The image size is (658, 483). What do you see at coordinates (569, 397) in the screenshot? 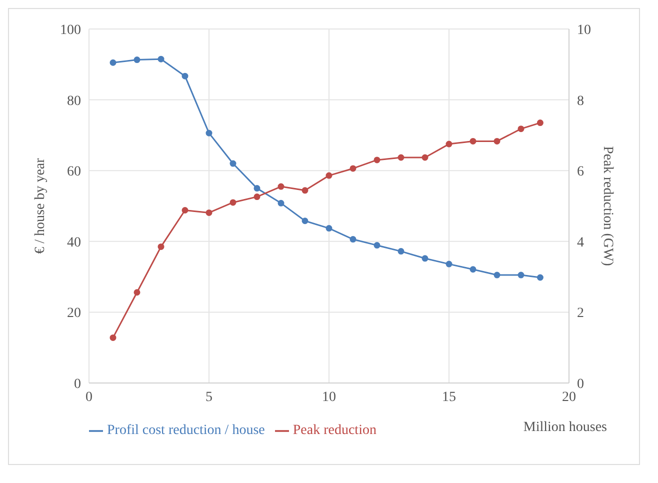
I see `x-tick-label: 20` at bounding box center [569, 397].